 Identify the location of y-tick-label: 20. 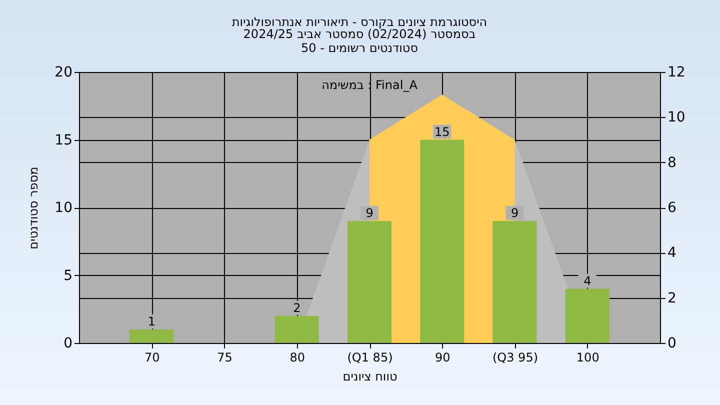
(63, 72).